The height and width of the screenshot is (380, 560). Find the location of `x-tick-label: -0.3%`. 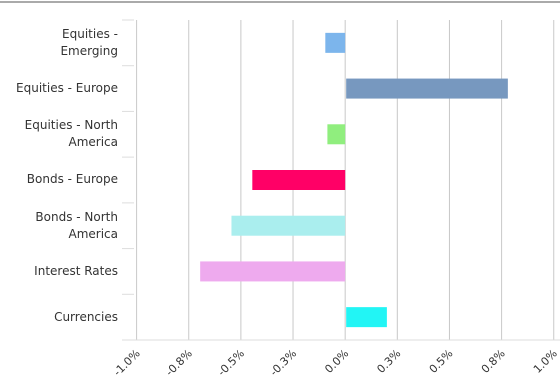

x-tick-label: -0.3% is located at coordinates (283, 363).